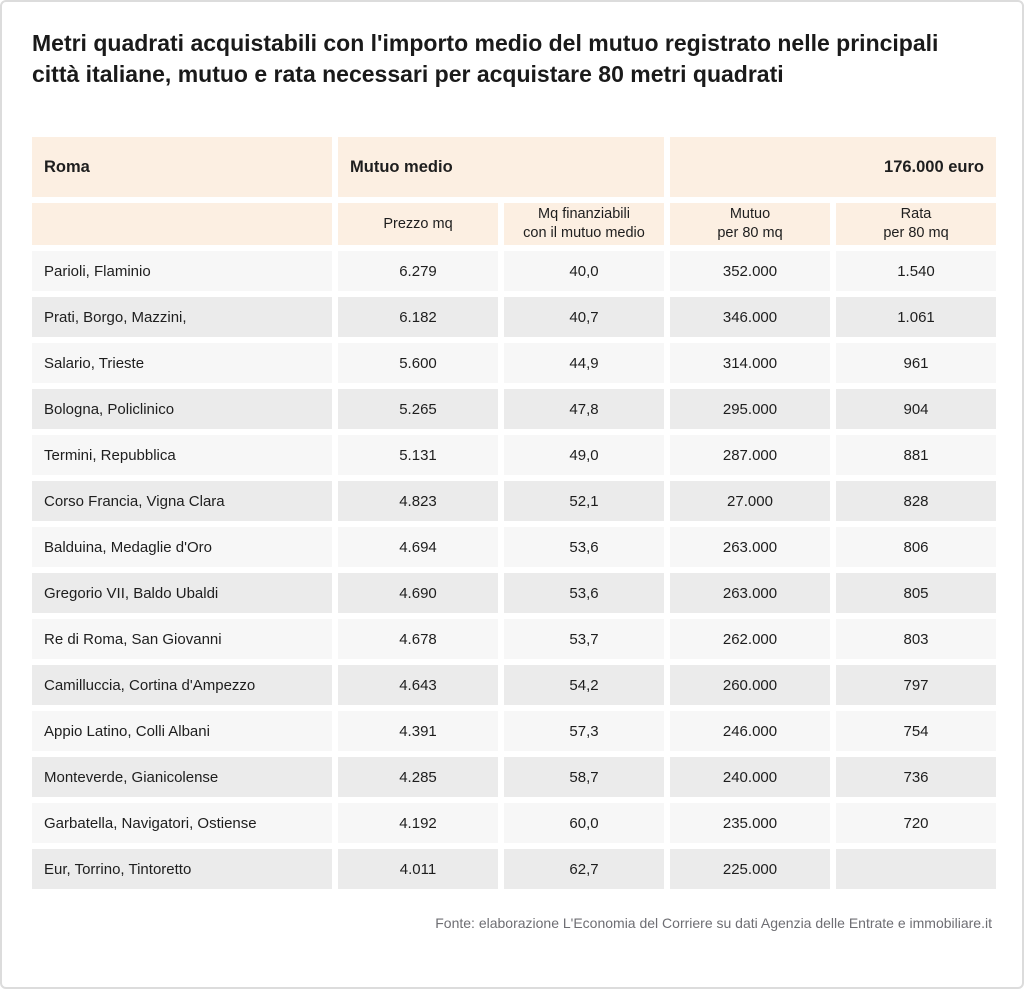  Describe the element at coordinates (916, 731) in the screenshot. I see `cell-rata-80mq: 754` at that location.